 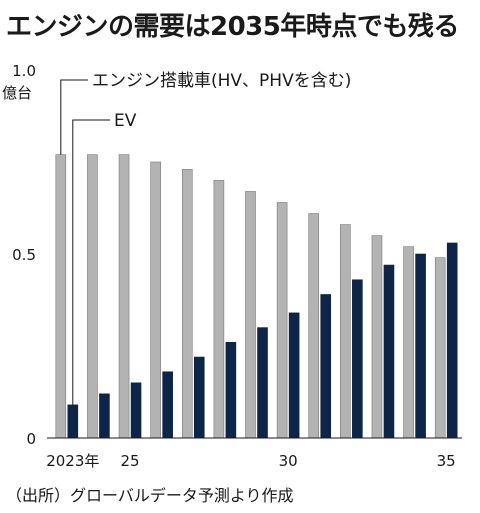 I want to click on engine-series-label: エンジン搭載車(HV、PHVを含む), so click(x=221, y=81).